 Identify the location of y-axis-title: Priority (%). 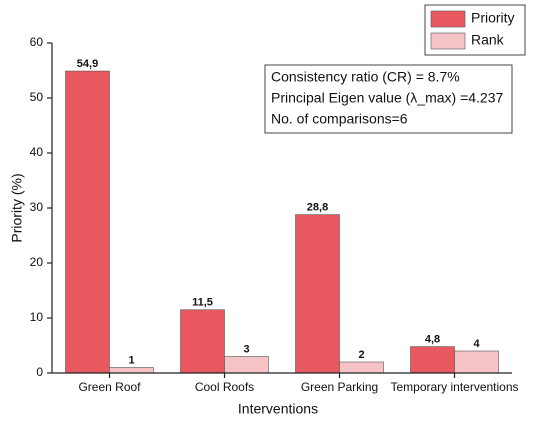
(17, 207).